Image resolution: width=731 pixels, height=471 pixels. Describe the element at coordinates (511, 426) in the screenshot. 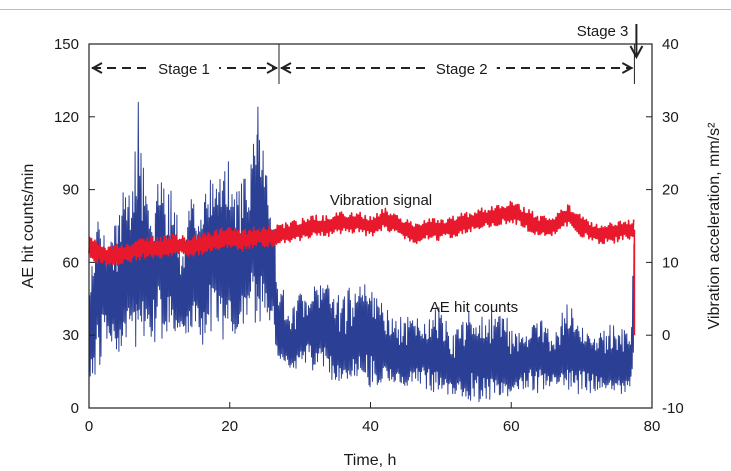

I see `x-tick-label: 60` at that location.